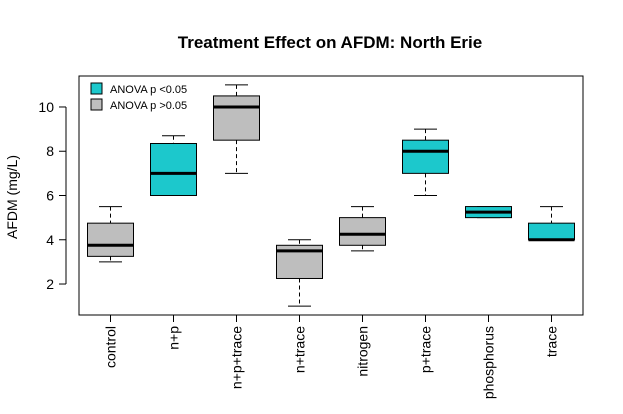  What do you see at coordinates (489, 362) in the screenshot?
I see `x-tick-label: phosphorus` at bounding box center [489, 362].